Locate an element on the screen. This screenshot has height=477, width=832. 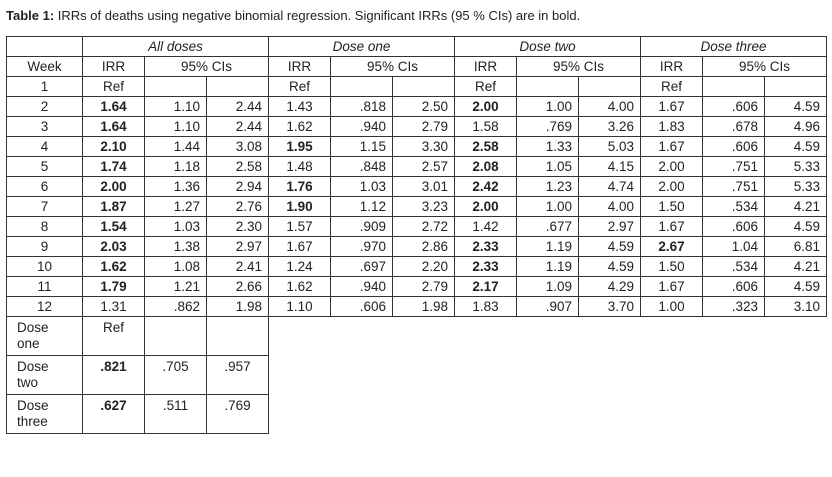
ci-lower-cell: 1.36 is located at coordinates (175, 186).